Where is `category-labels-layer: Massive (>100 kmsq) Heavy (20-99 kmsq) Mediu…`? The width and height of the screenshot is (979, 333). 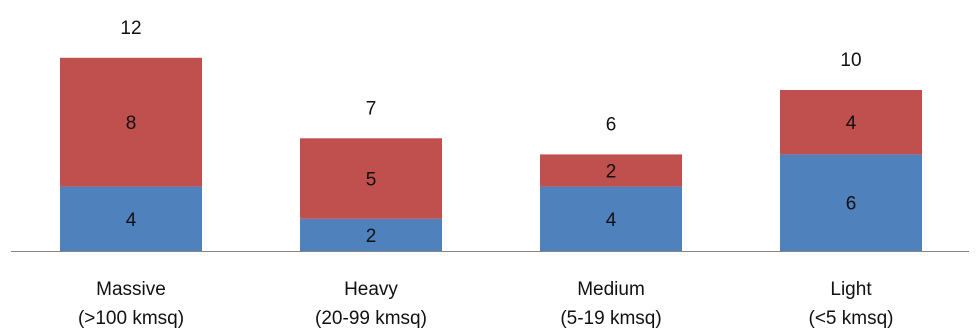 category-labels-layer: Massive (>100 kmsq) Heavy (20-99 kmsq) Mediu… is located at coordinates (486, 304).